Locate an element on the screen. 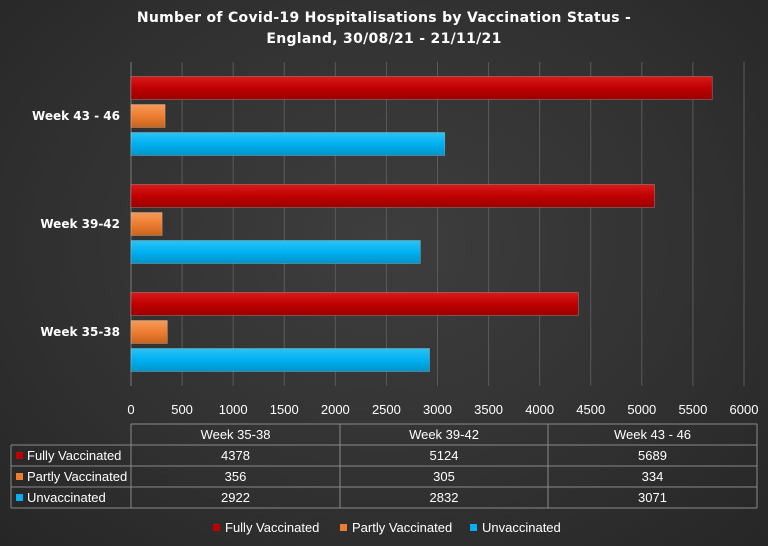 The width and height of the screenshot is (768, 546). table-cell: 334 is located at coordinates (653, 476).